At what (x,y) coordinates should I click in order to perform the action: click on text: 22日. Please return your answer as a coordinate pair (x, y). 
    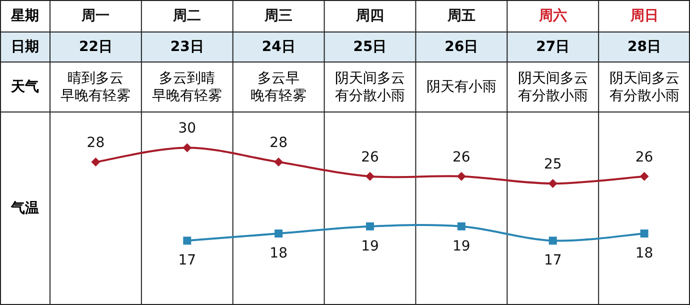
    Looking at the image, I should click on (95, 47).